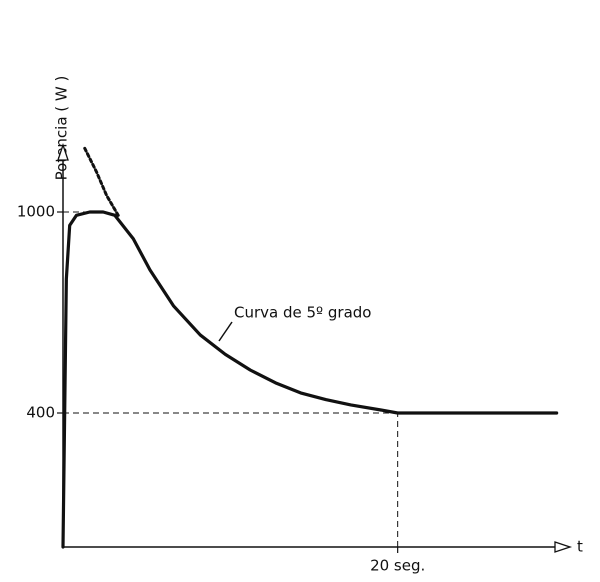  What do you see at coordinates (40, 413) in the screenshot?
I see `y-tick-label: 400` at bounding box center [40, 413].